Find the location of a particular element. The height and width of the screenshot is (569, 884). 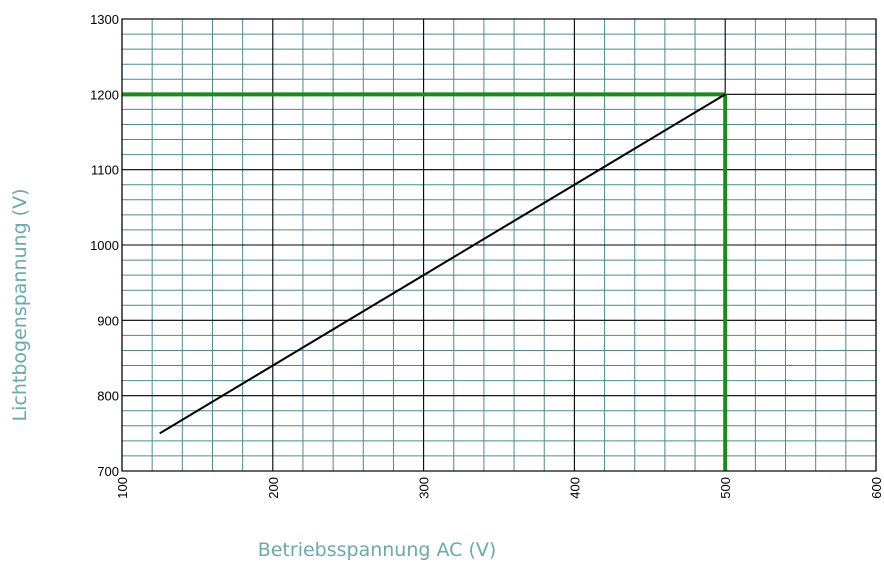

y-tick-labels: 700 800 900 1000 1100 1200 1300 is located at coordinates (104, 245).